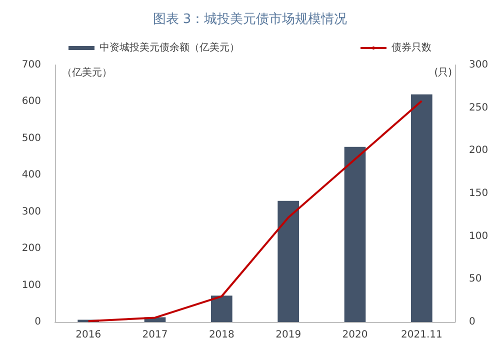 The width and height of the screenshot is (500, 362). I want to click on y-tick-label: 500, so click(31, 138).